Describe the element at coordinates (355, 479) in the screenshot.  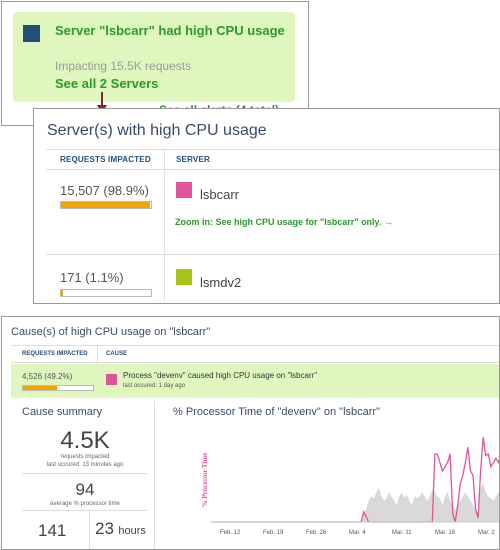
I see `series-line` at that location.